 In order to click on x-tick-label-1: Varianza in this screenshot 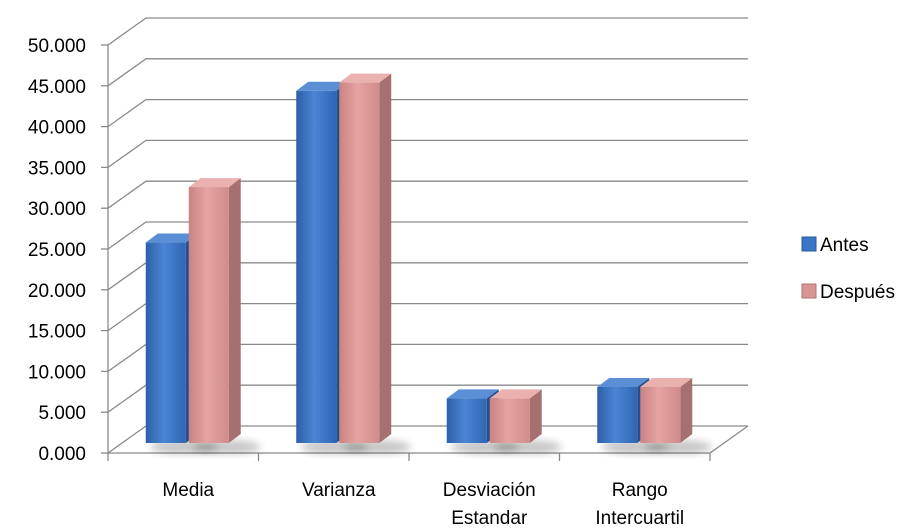, I will do `click(339, 490)`.